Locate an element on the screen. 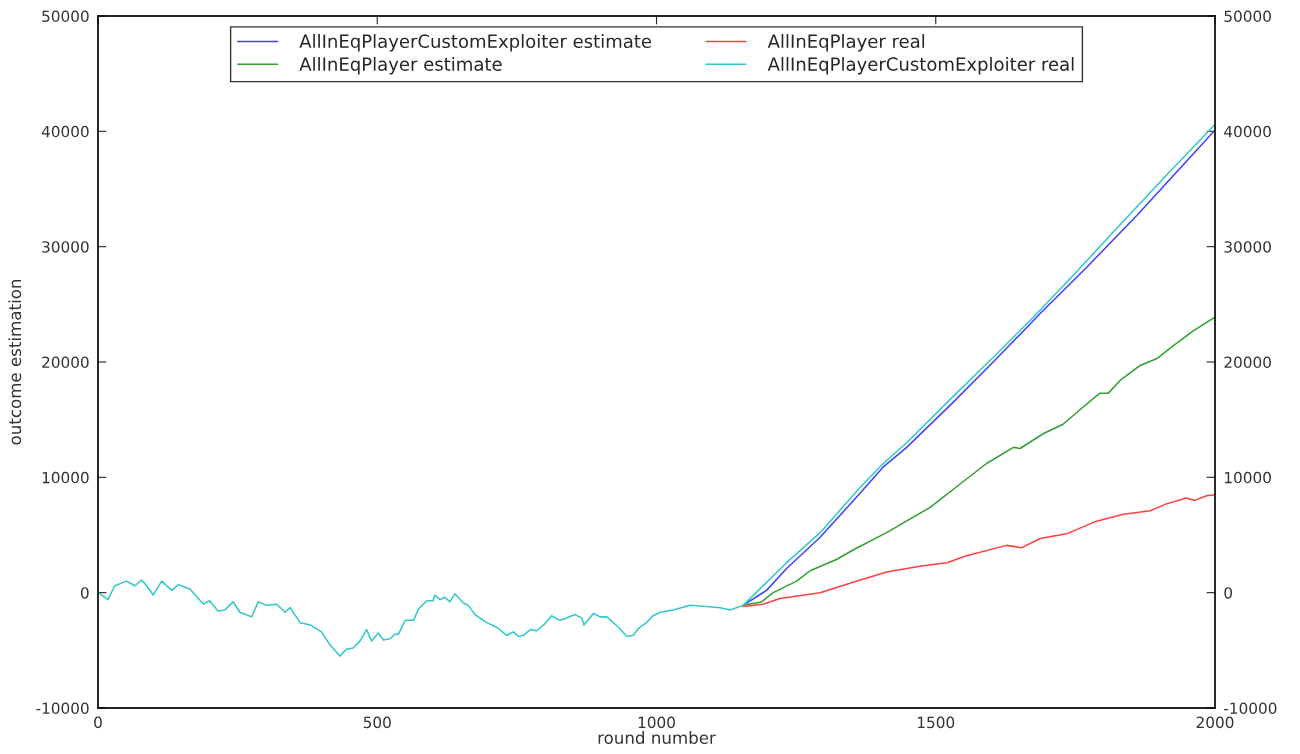  y2-tick-label: 30000 is located at coordinates (1247, 247).